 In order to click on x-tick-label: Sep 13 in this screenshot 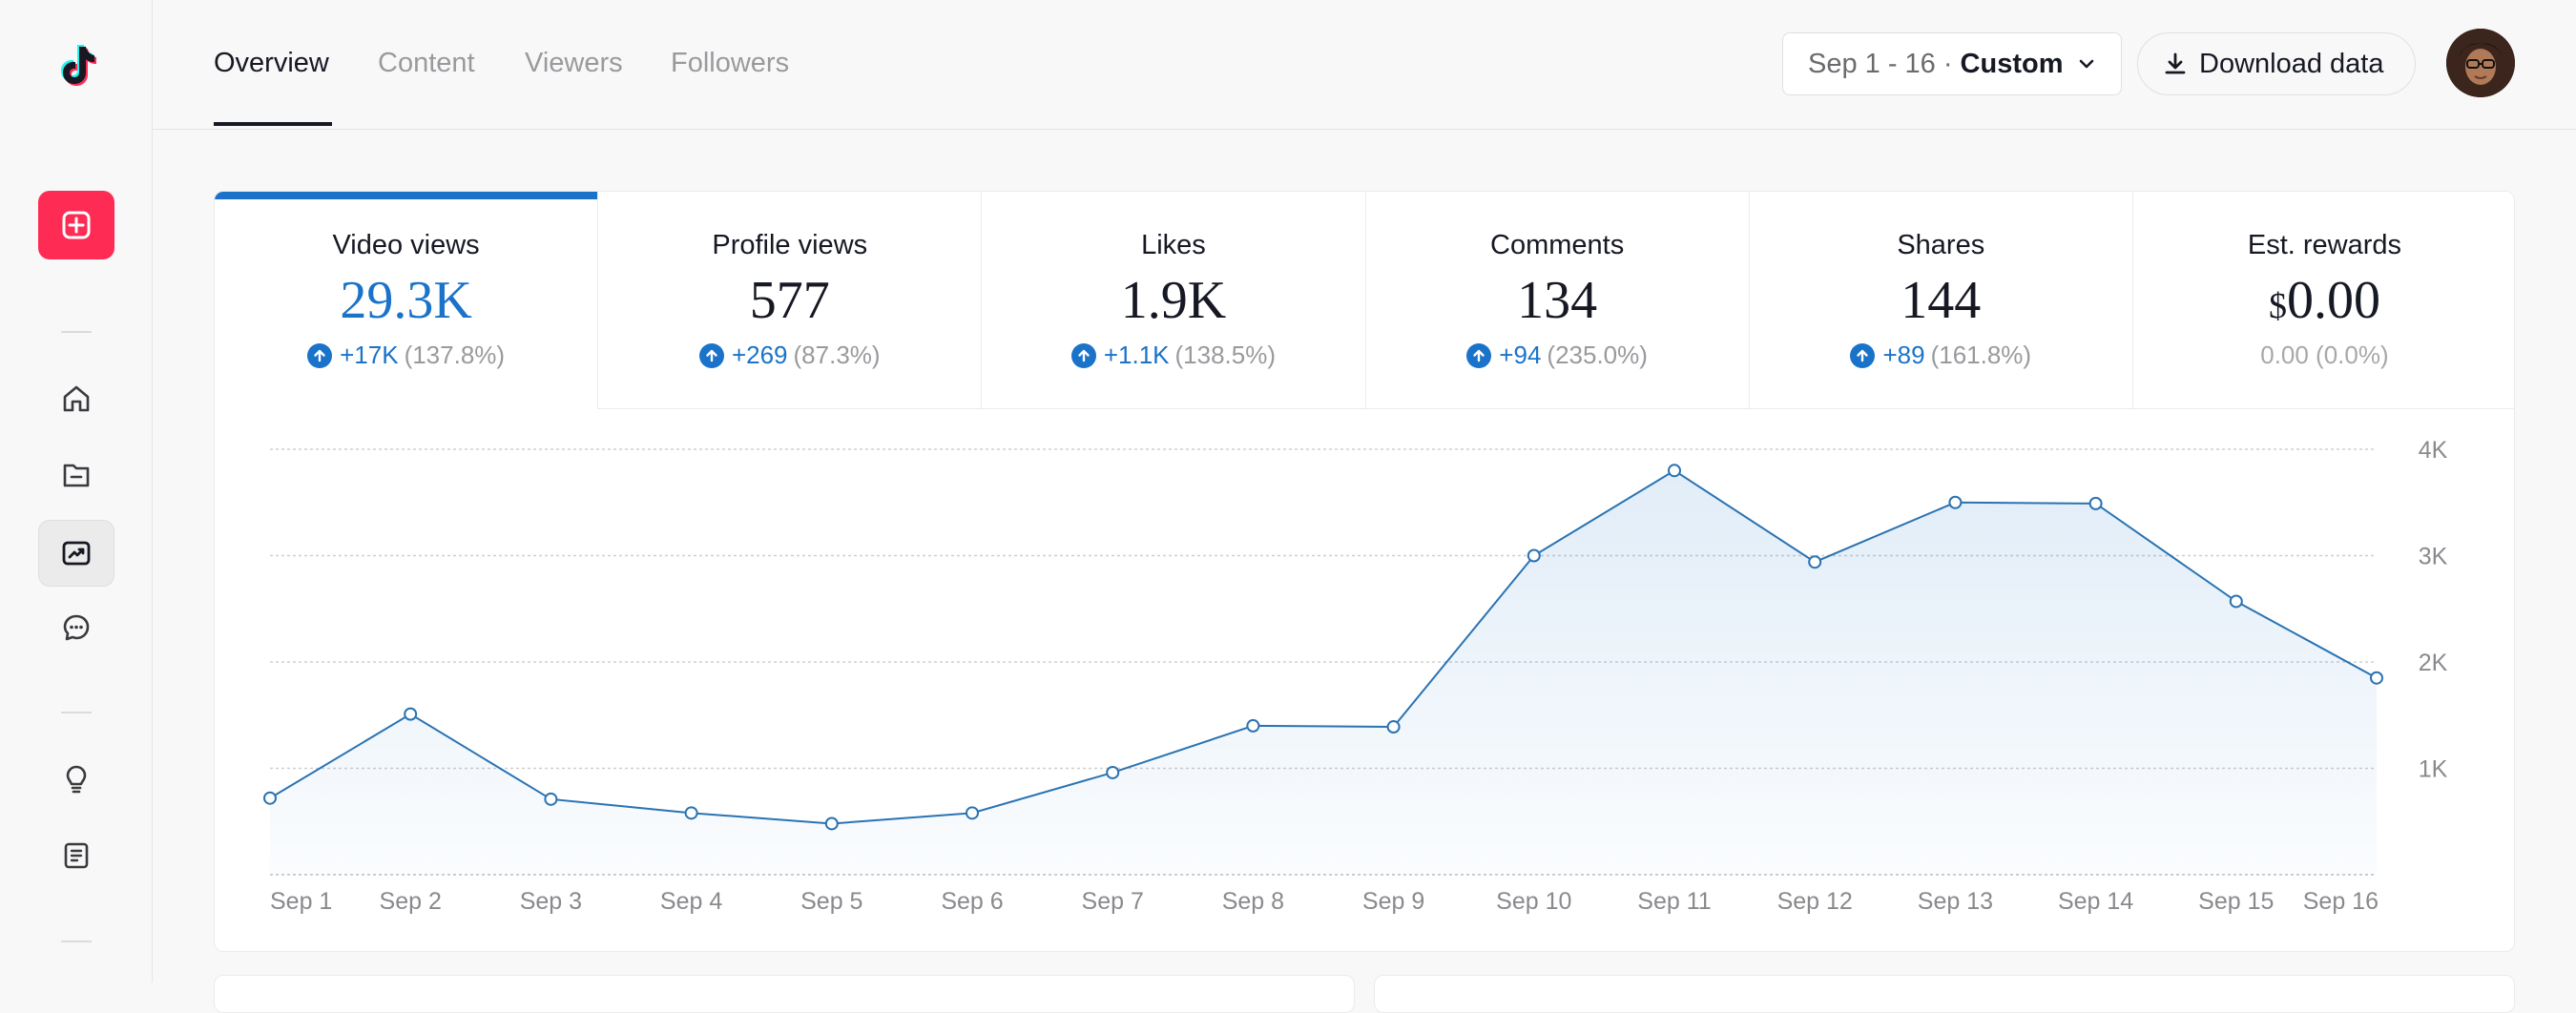, I will do `click(1955, 901)`.